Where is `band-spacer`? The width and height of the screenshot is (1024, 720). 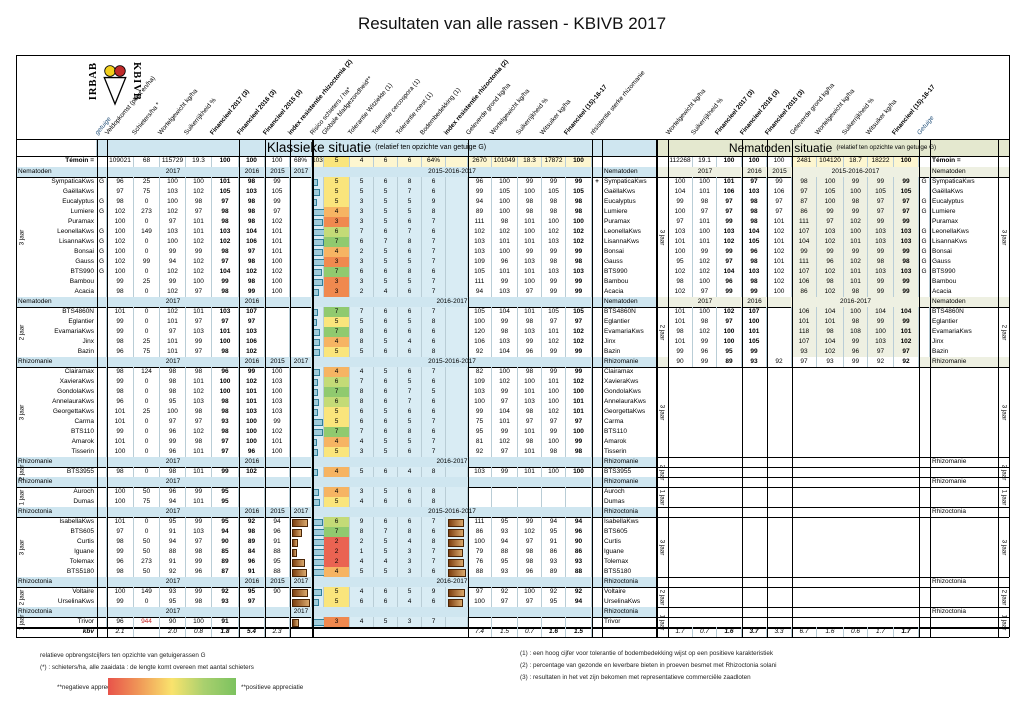
band-spacer is located at coordinates (56, 147).